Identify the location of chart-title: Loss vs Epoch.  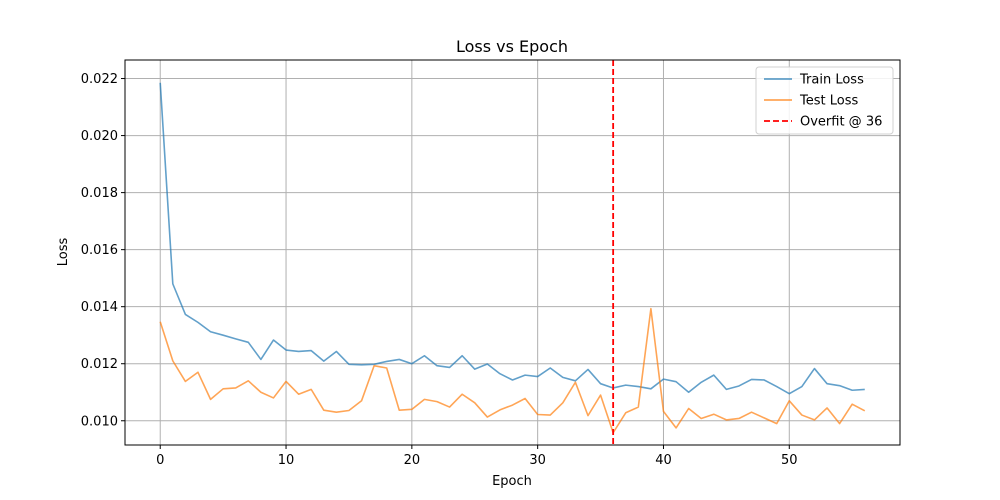
(512, 46).